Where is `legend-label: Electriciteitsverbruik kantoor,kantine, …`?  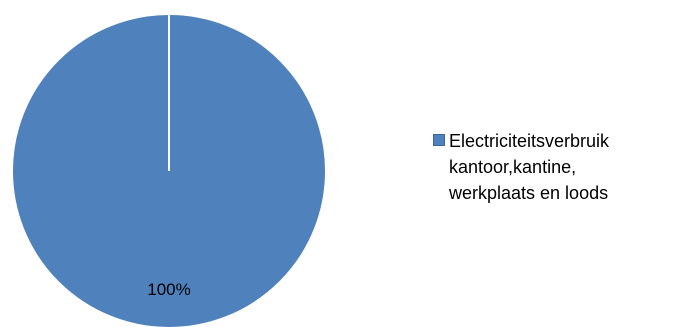 legend-label: Electriciteitsverbruik kantoor,kantine, … is located at coordinates (529, 167).